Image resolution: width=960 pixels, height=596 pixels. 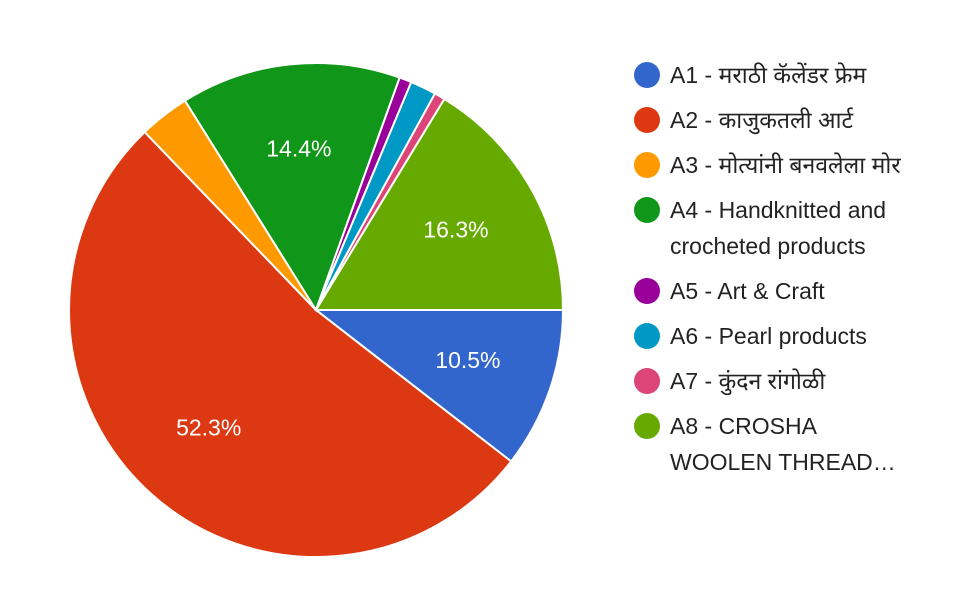 What do you see at coordinates (298, 148) in the screenshot?
I see `data-label: 14.4%` at bounding box center [298, 148].